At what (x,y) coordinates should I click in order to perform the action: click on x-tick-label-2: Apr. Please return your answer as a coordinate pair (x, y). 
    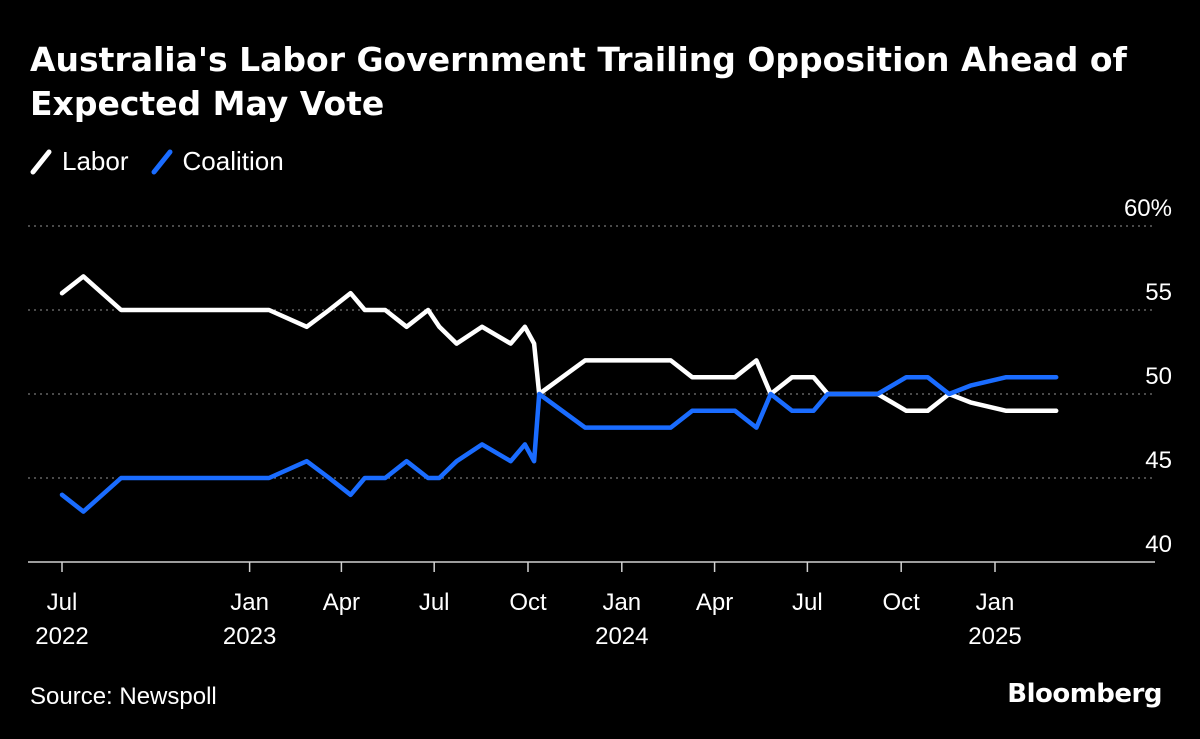
    Looking at the image, I should click on (341, 602).